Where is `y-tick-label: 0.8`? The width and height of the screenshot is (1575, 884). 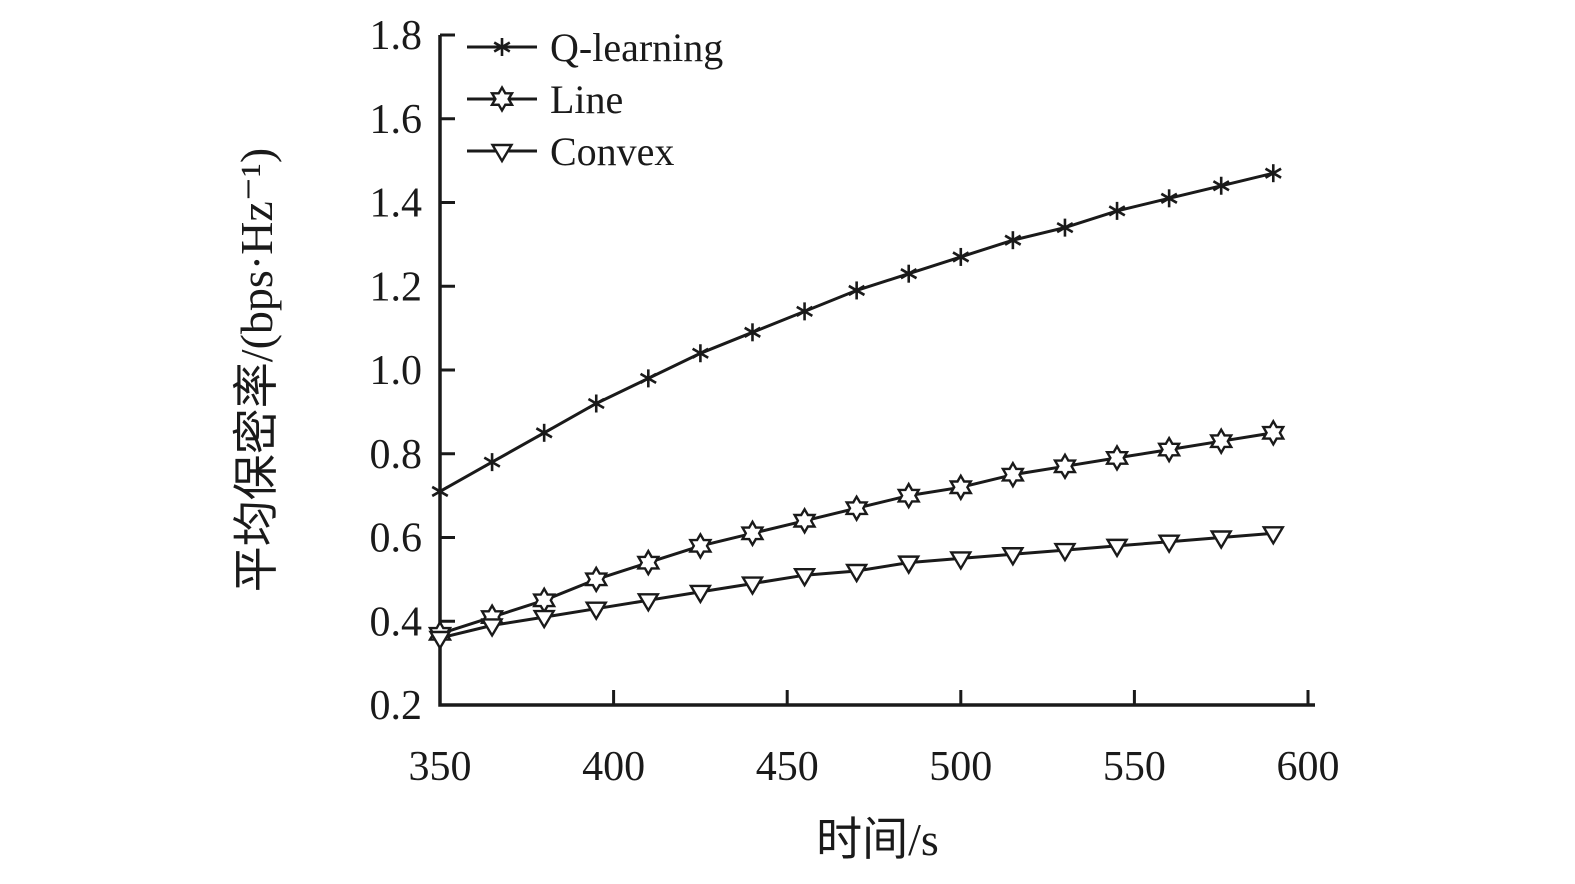 y-tick-label: 0.8 is located at coordinates (396, 455).